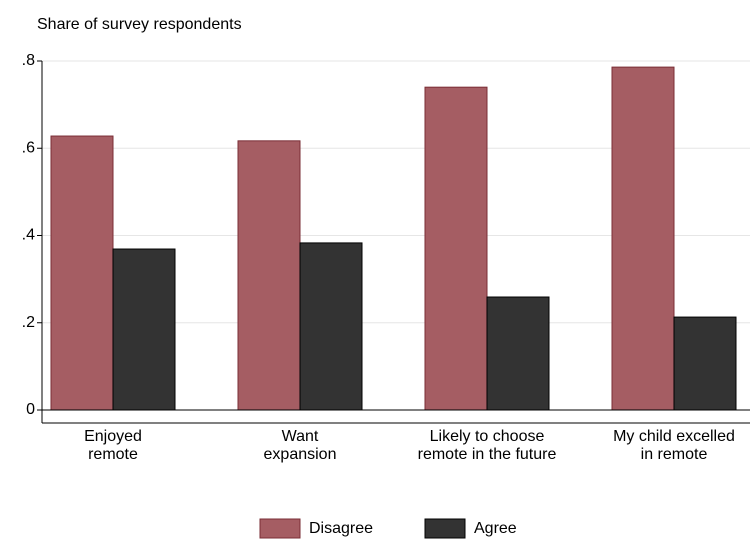  Describe the element at coordinates (28, 60) in the screenshot. I see `y-tick-label: .8` at that location.